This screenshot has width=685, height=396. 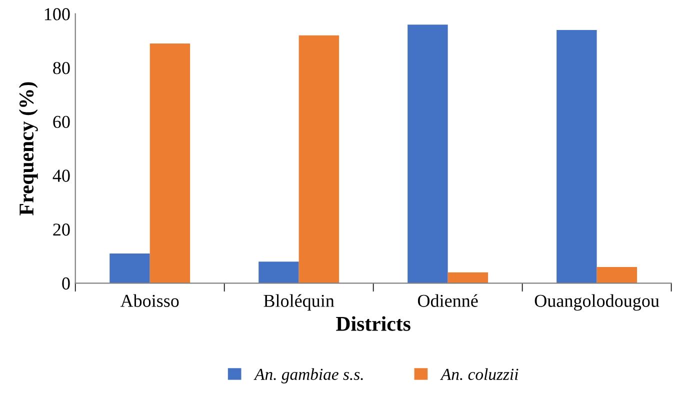 What do you see at coordinates (61, 230) in the screenshot?
I see `y-tick-label: 20` at bounding box center [61, 230].